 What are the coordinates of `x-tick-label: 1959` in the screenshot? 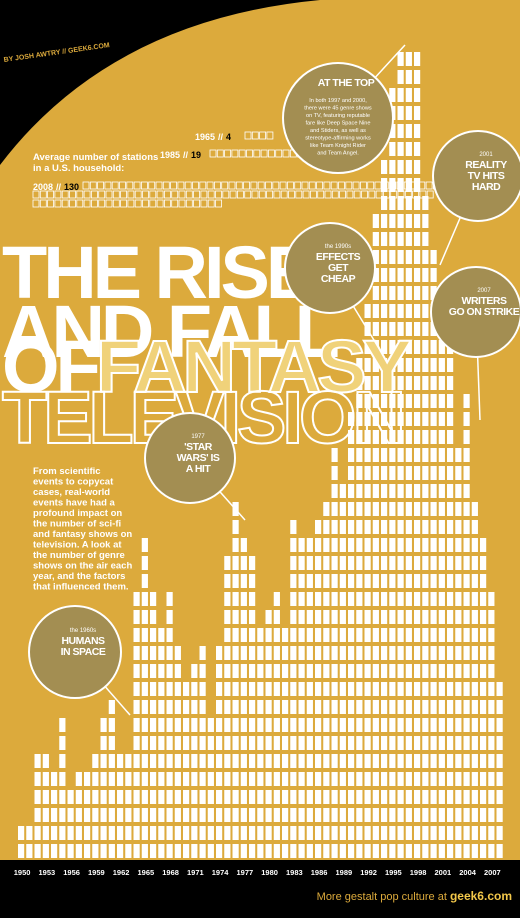 It's located at (96, 872).